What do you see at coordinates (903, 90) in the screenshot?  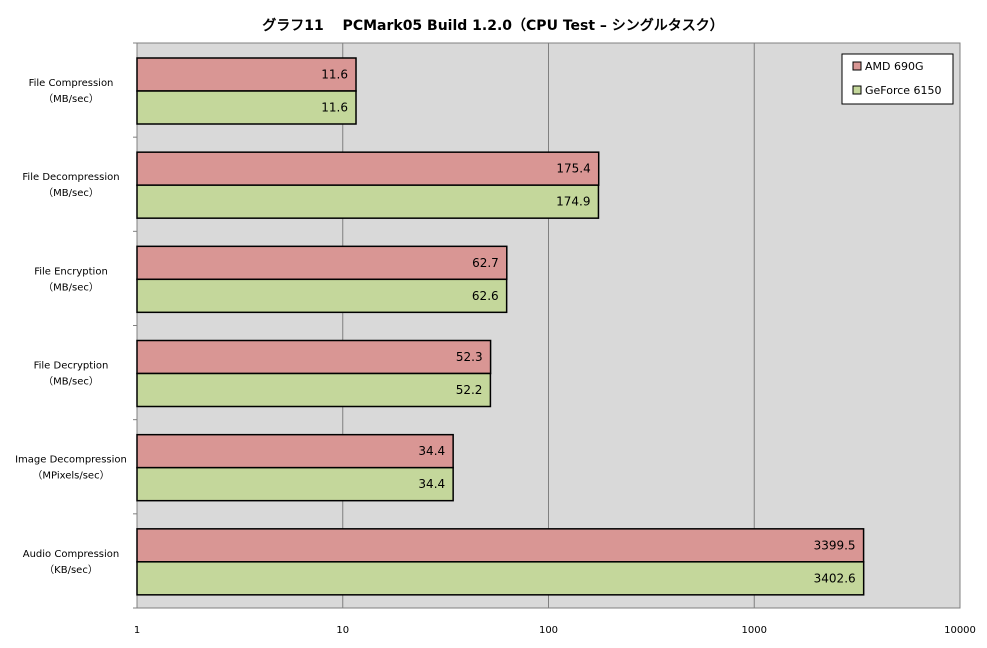 I see `legend-label: GeForce 6150` at bounding box center [903, 90].